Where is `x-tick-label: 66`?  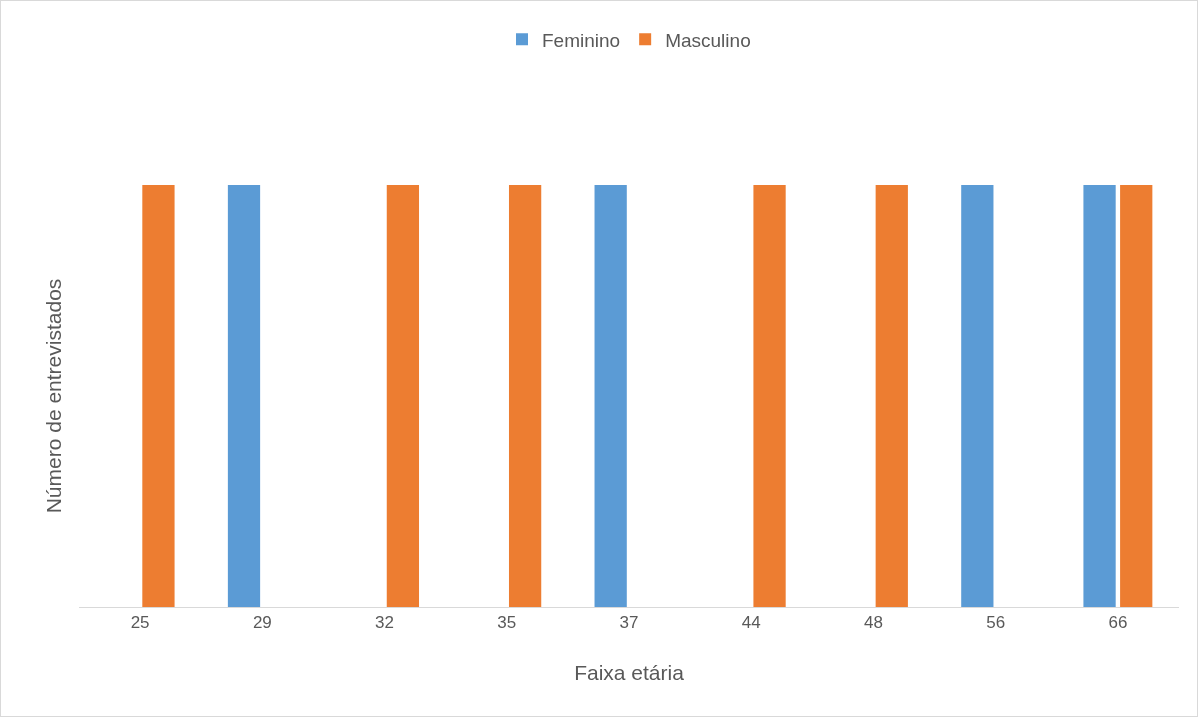 x-tick-label: 66 is located at coordinates (1118, 623).